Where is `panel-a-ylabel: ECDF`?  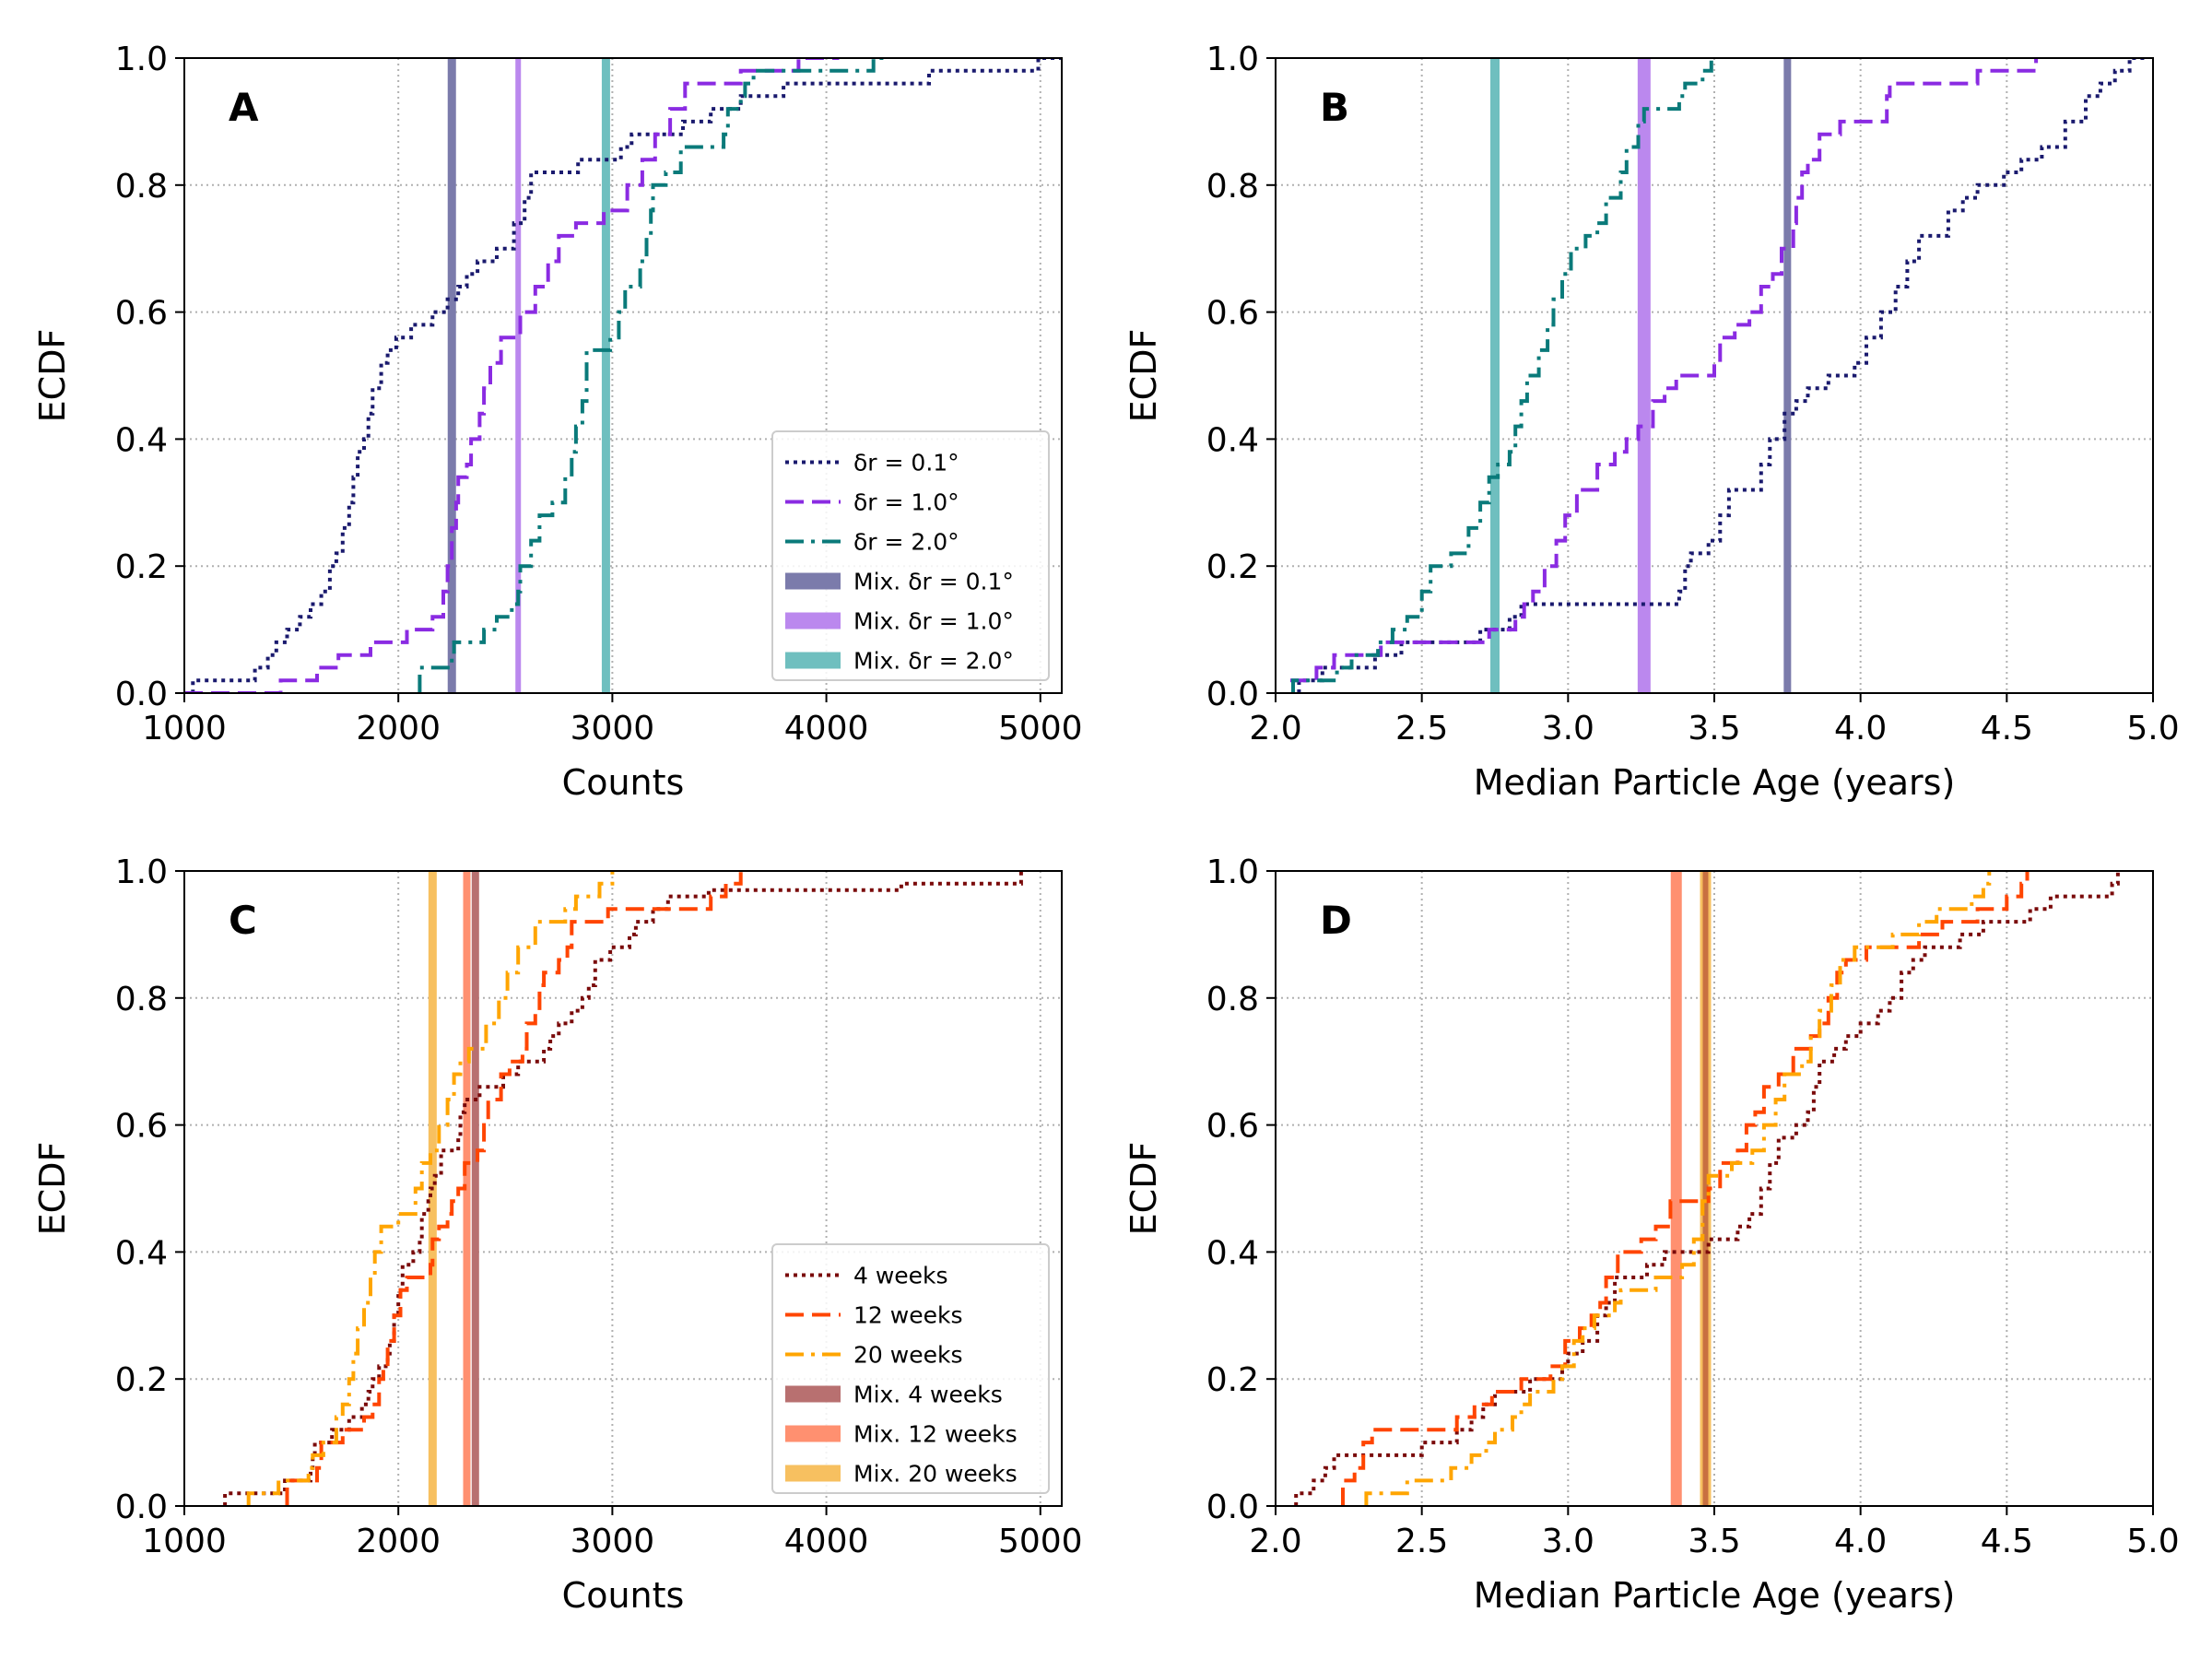 panel-a-ylabel: ECDF is located at coordinates (52, 376).